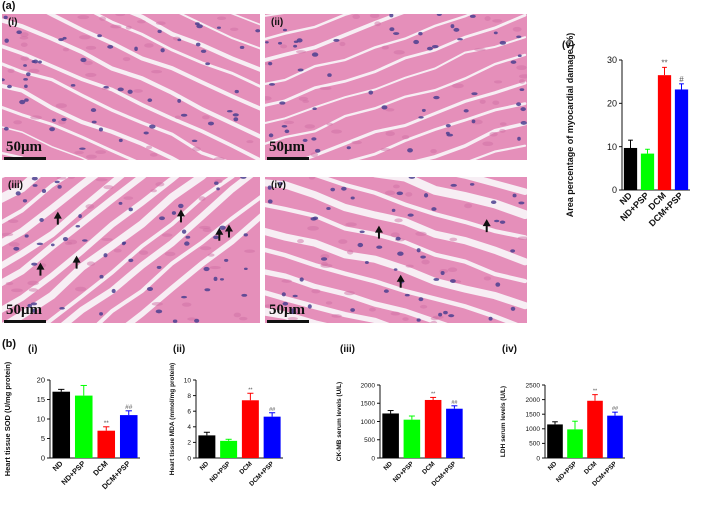 This screenshot has height=526, width=709. Describe the element at coordinates (288, 321) in the screenshot. I see `scale-bar` at that location.